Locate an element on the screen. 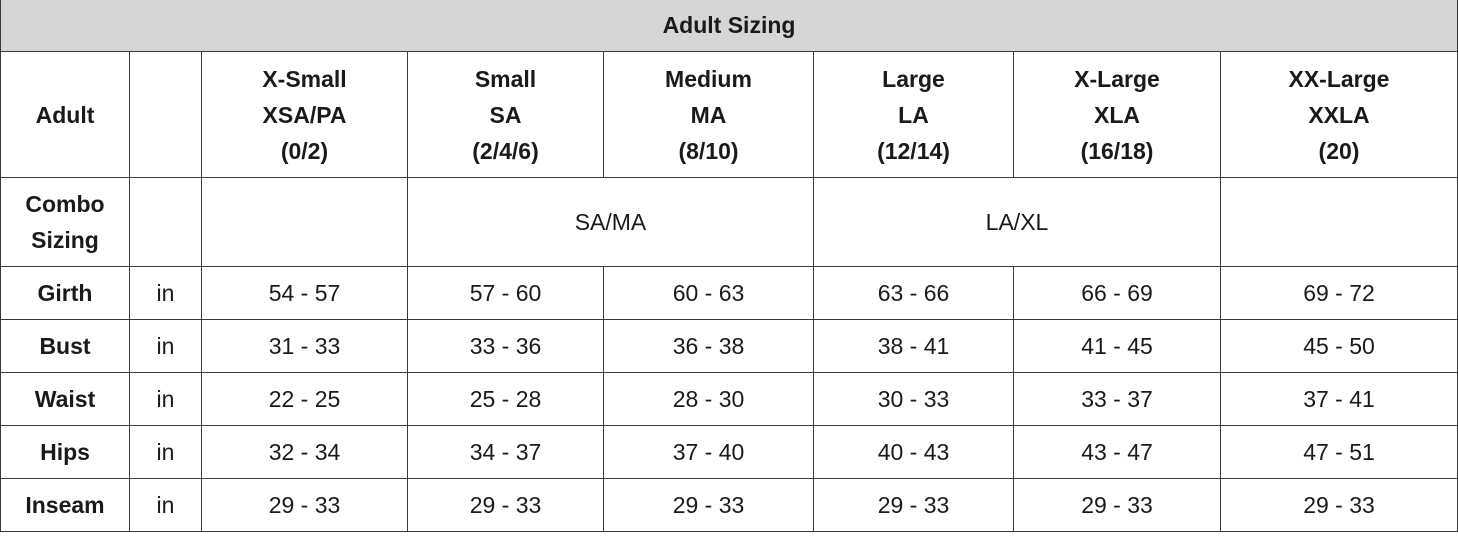 The image size is (1458, 540). size-numeric: (12/14) is located at coordinates (913, 150).